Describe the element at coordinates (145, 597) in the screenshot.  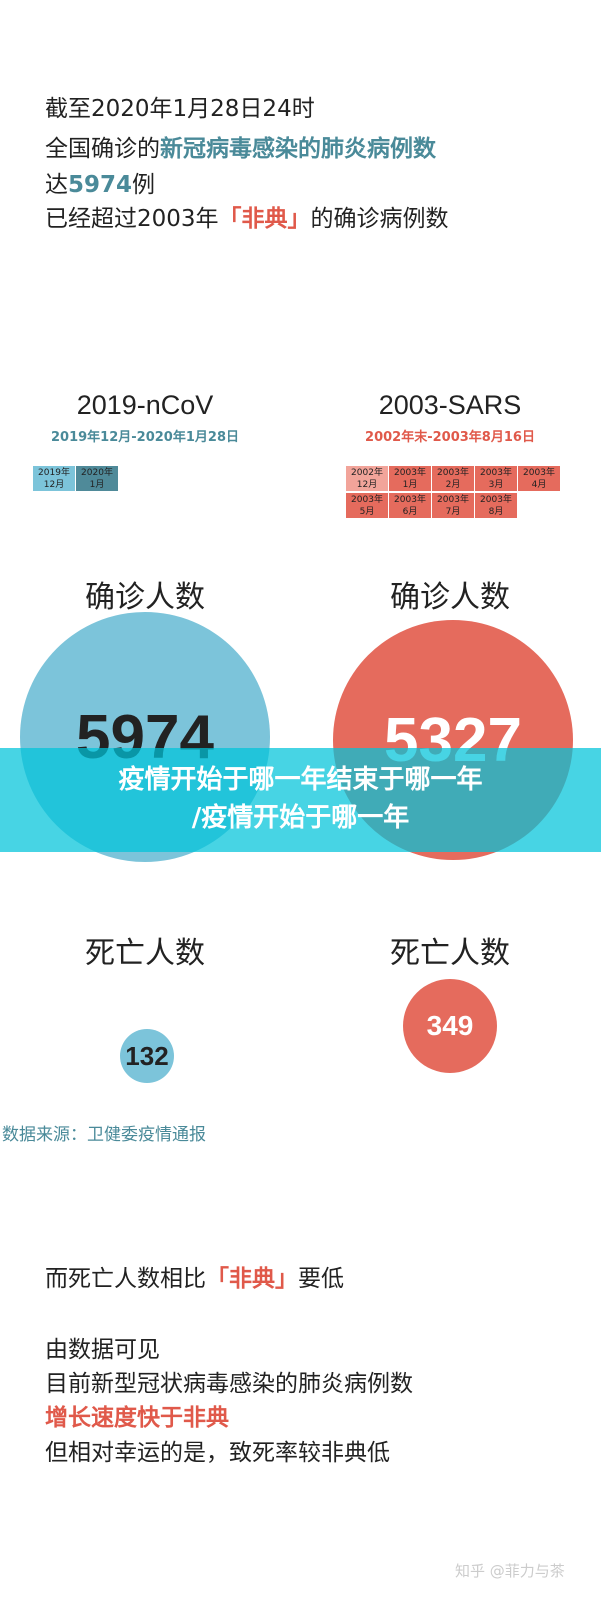
I see `ncov-confirmed-label: 确诊人数` at that location.